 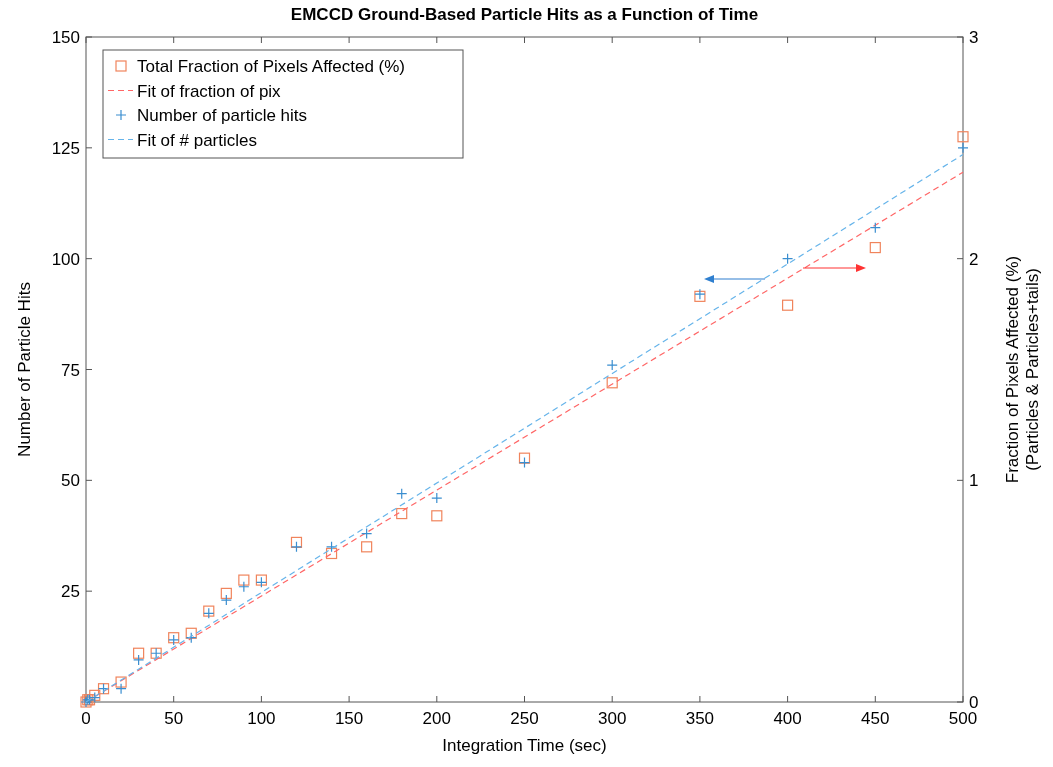 I want to click on x-tick-label: 450, so click(x=875, y=718).